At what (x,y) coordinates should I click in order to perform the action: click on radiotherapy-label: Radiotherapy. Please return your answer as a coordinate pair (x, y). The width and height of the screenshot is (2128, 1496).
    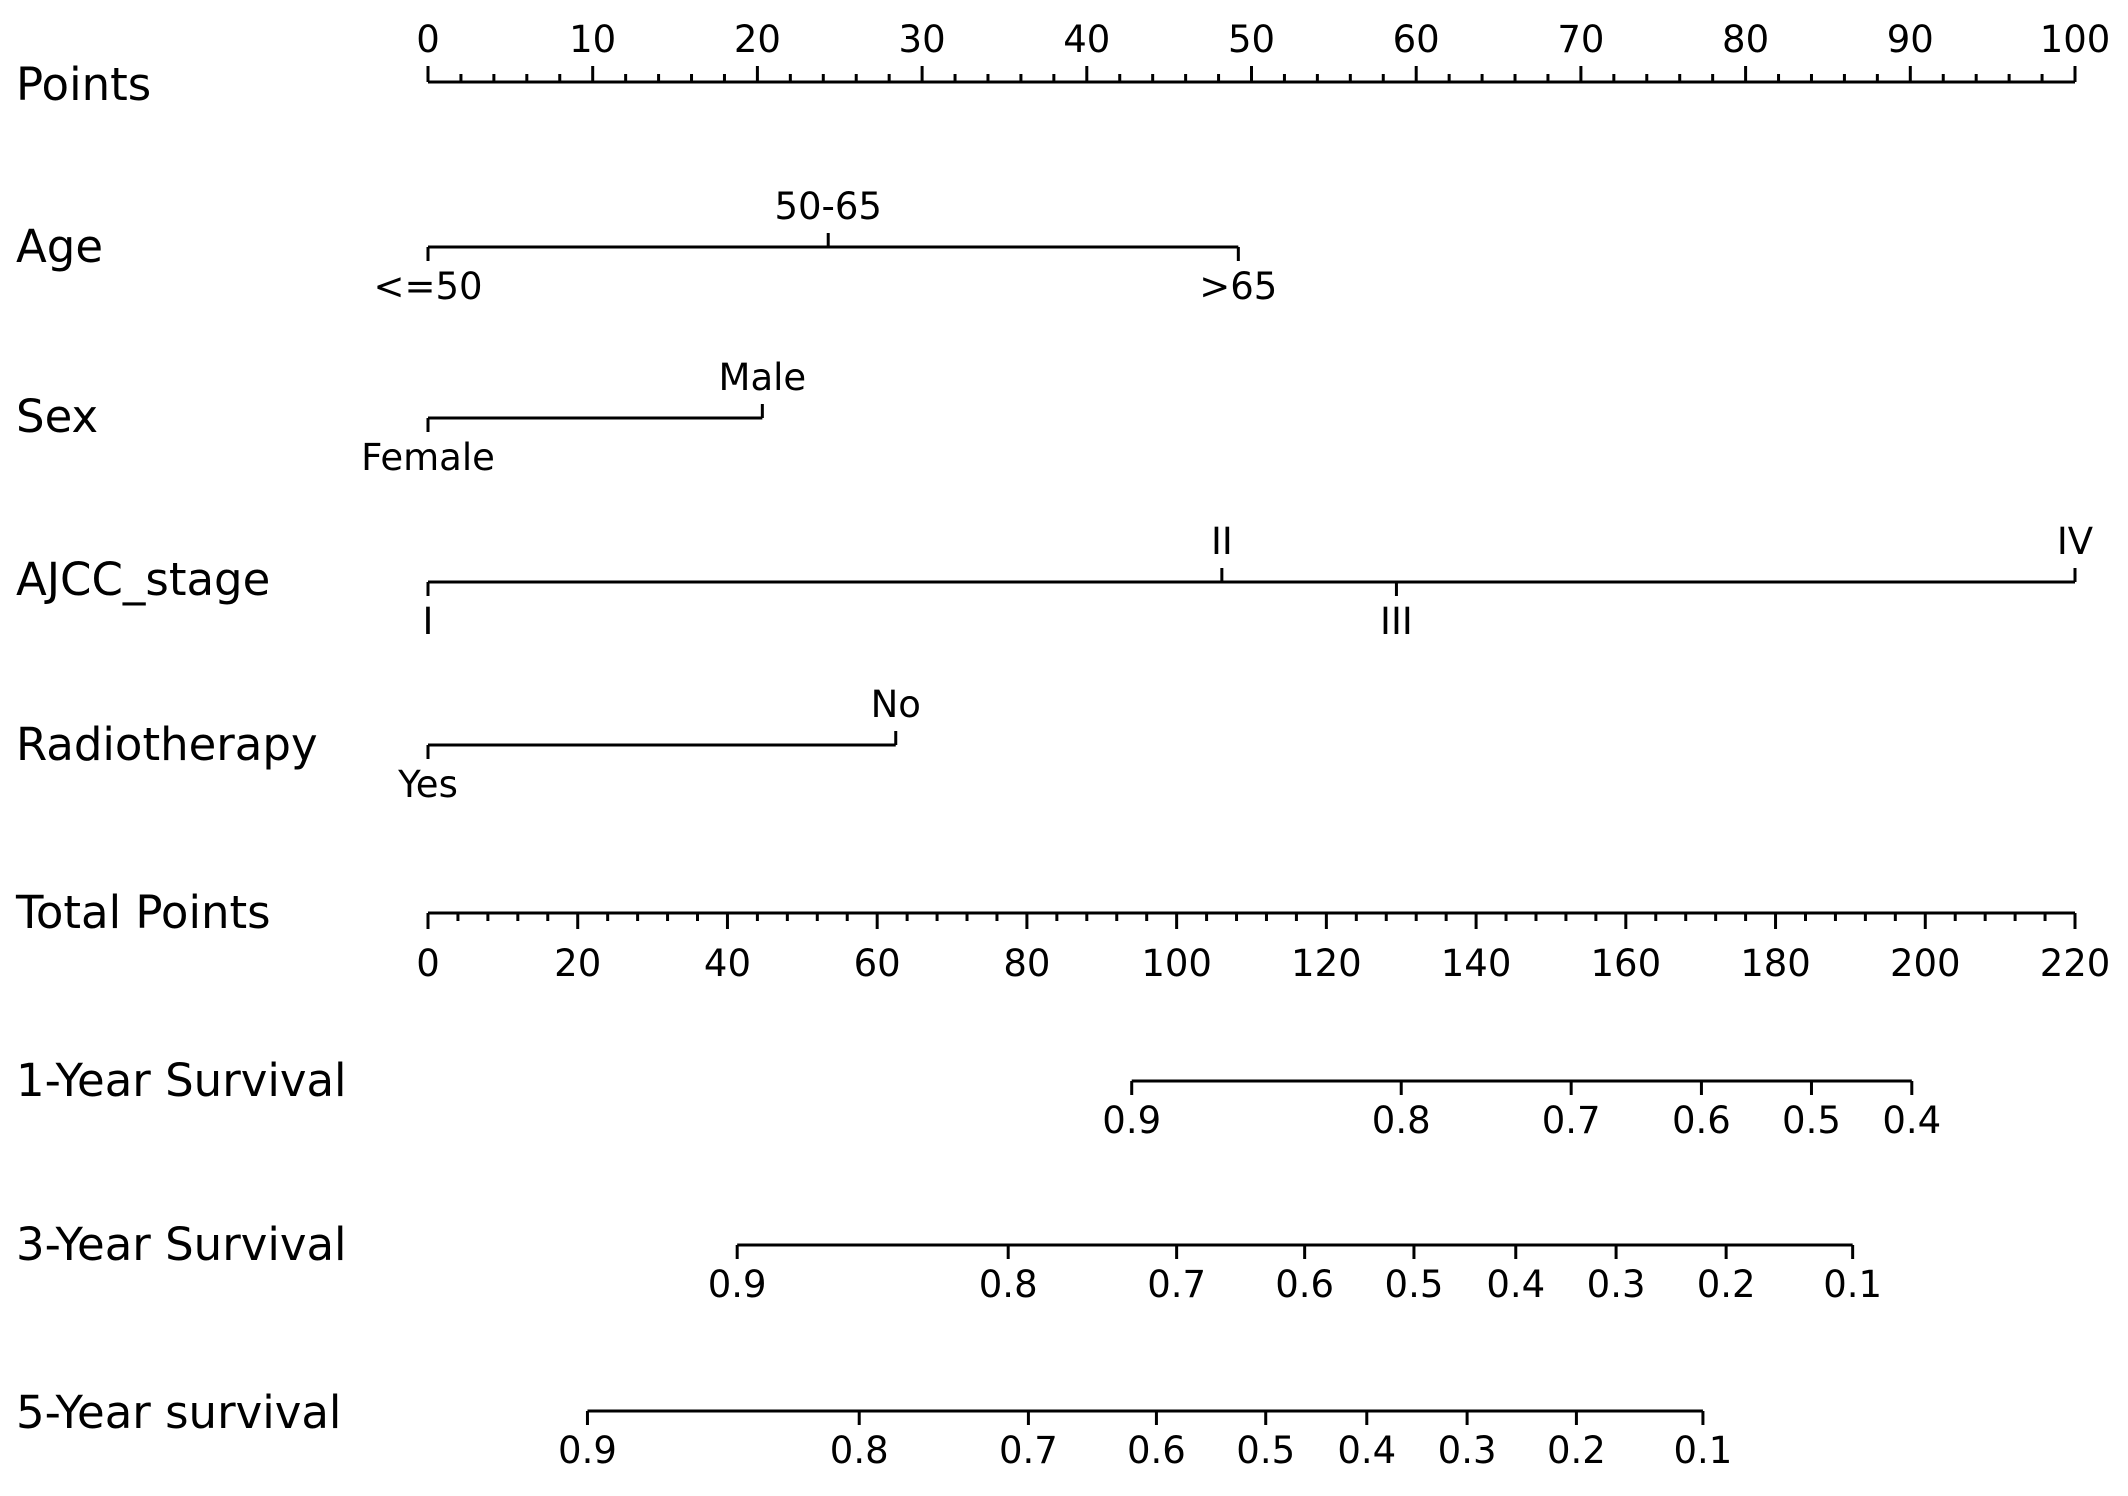
    Looking at the image, I should click on (167, 744).